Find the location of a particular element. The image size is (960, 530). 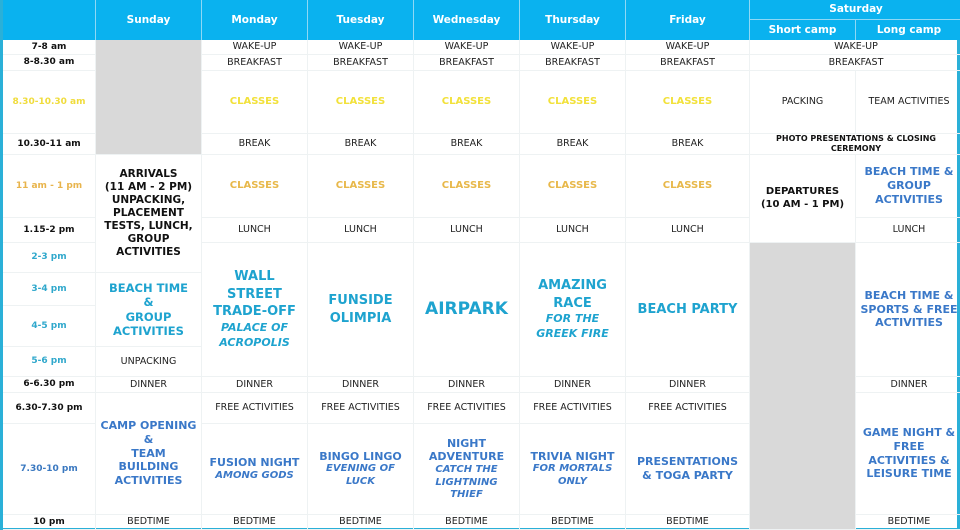

activity-friday: BEACH PARTY is located at coordinates (688, 310).